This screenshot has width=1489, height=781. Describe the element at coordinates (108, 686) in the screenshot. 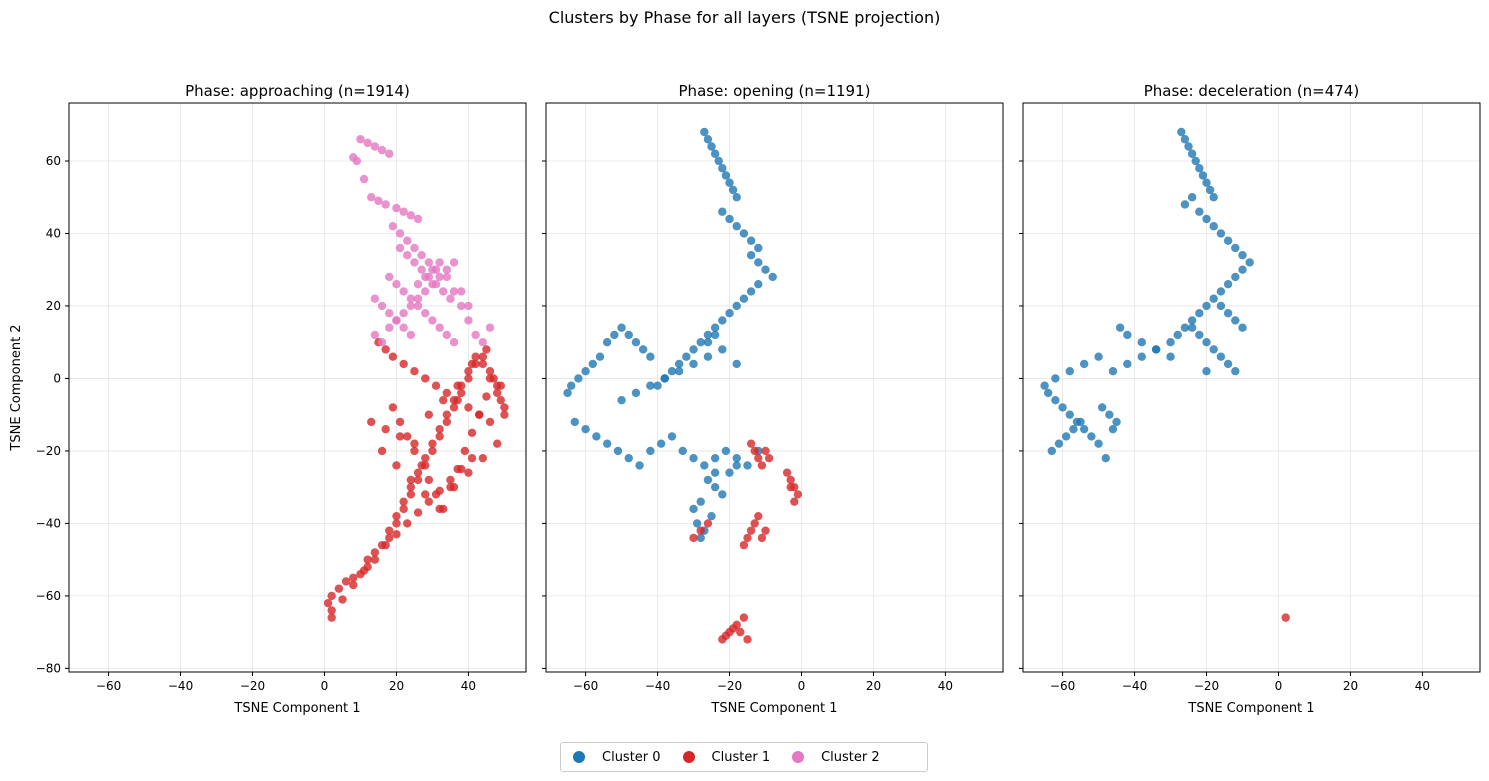

I see `x-tick-label: −60` at that location.